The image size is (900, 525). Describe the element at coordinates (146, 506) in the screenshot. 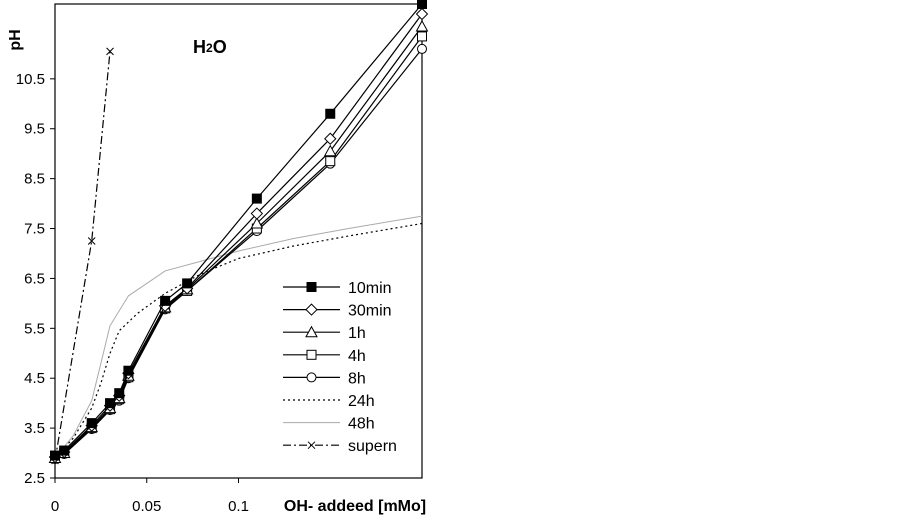

I see `x-tick-label: 0.05` at that location.